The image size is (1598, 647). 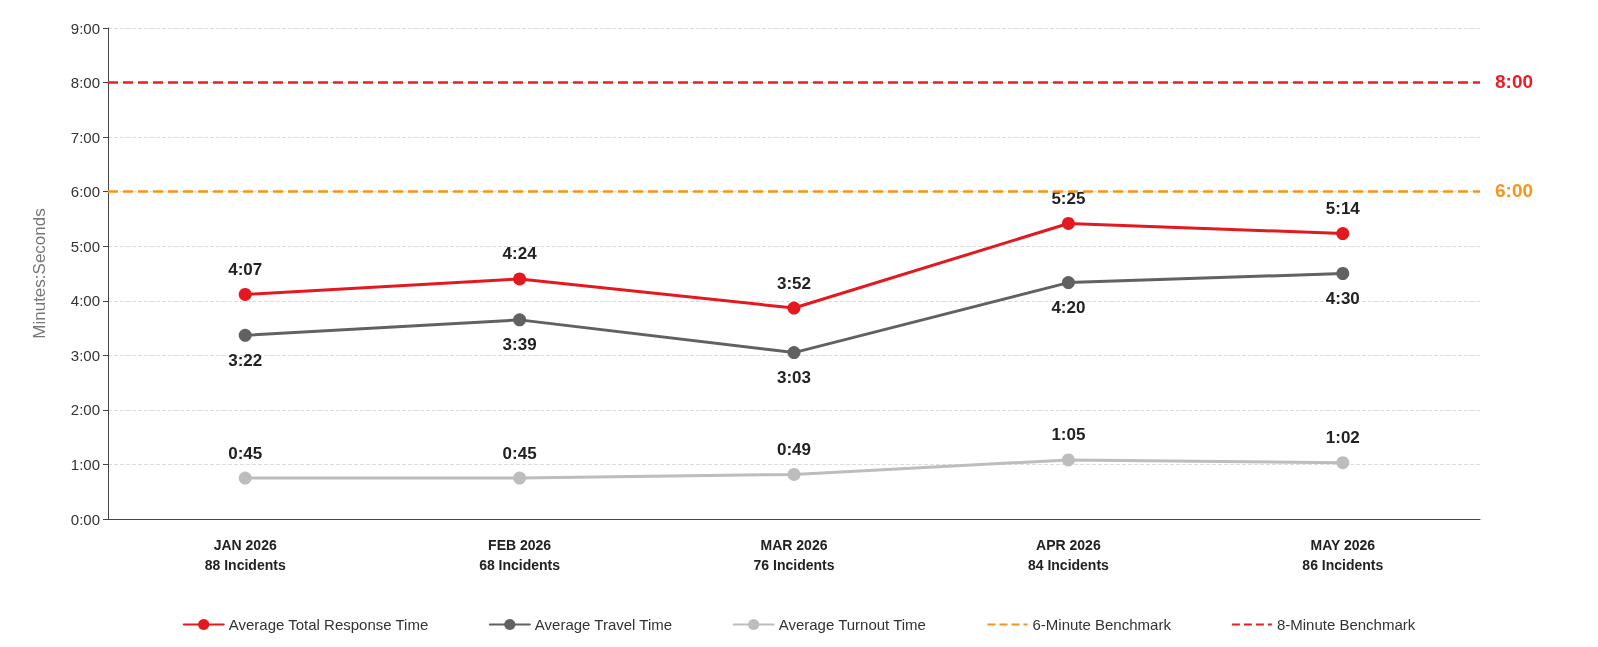 I want to click on data-label: 4:30, so click(x=1342, y=298).